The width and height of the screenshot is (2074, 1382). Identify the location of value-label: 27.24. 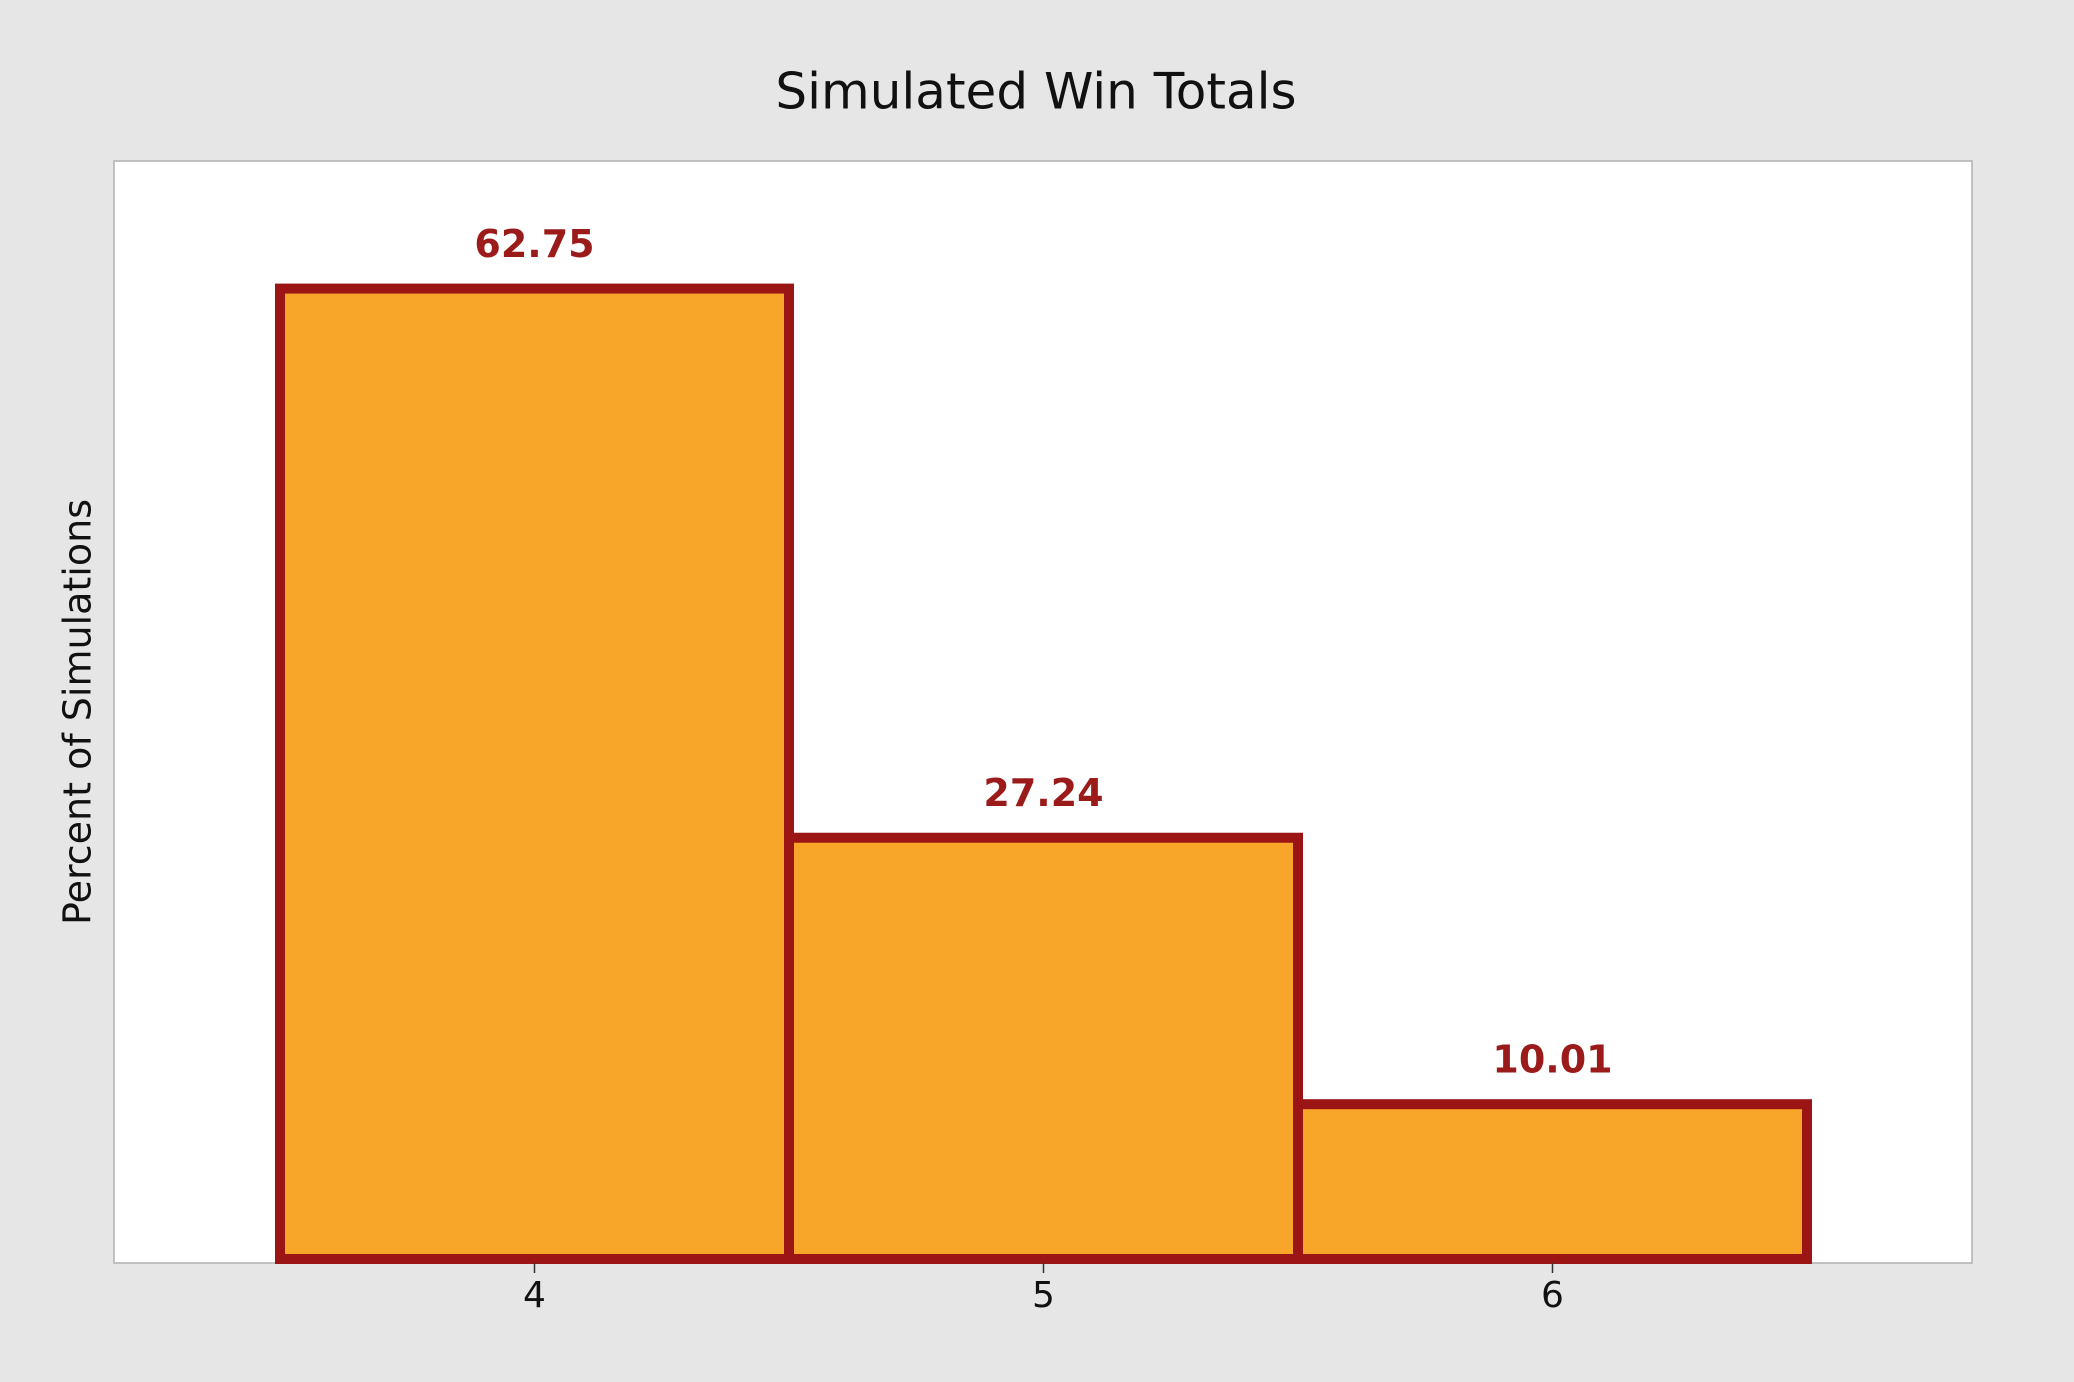
(1043, 793).